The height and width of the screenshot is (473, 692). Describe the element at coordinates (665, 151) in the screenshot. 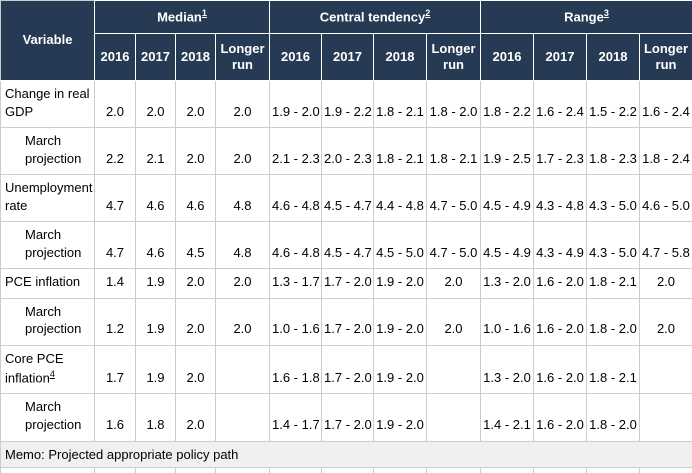

I see `table-cell: 1.8 - 2.4` at that location.